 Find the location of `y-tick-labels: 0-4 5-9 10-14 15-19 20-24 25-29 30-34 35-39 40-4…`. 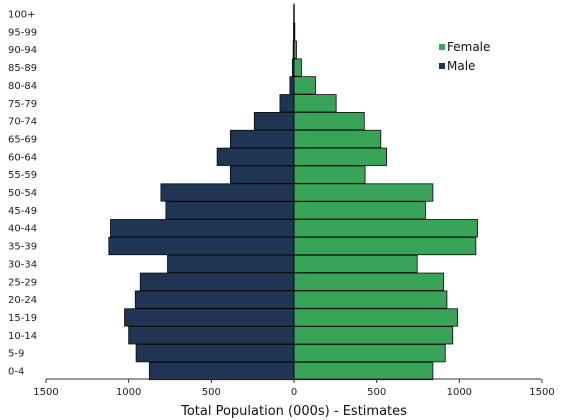

y-tick-labels: 0-4 5-9 10-14 15-19 20-24 25-29 30-34 35-39 40-4… is located at coordinates (22, 194).